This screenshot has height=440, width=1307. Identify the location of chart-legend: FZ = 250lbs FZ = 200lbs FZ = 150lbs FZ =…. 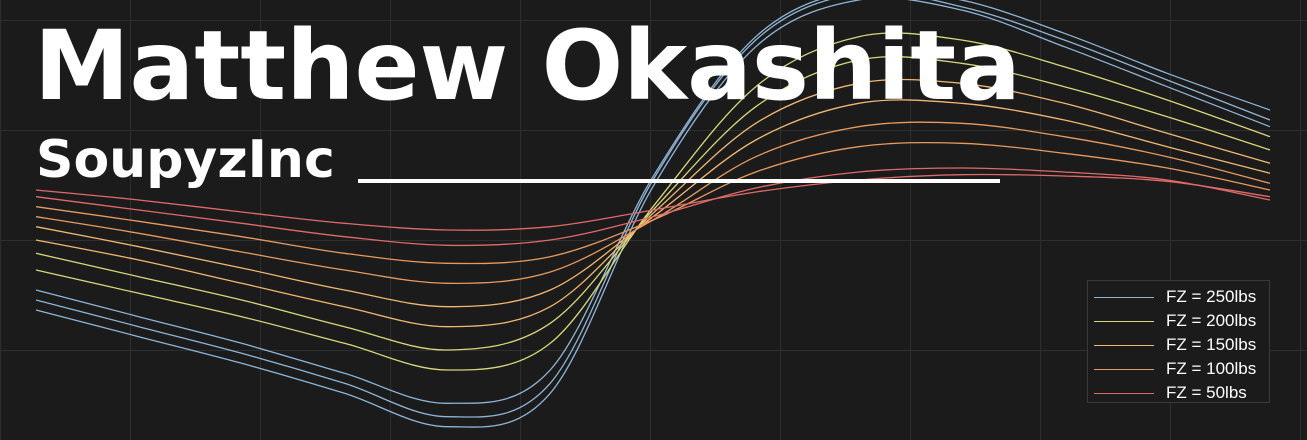
(1178, 341).